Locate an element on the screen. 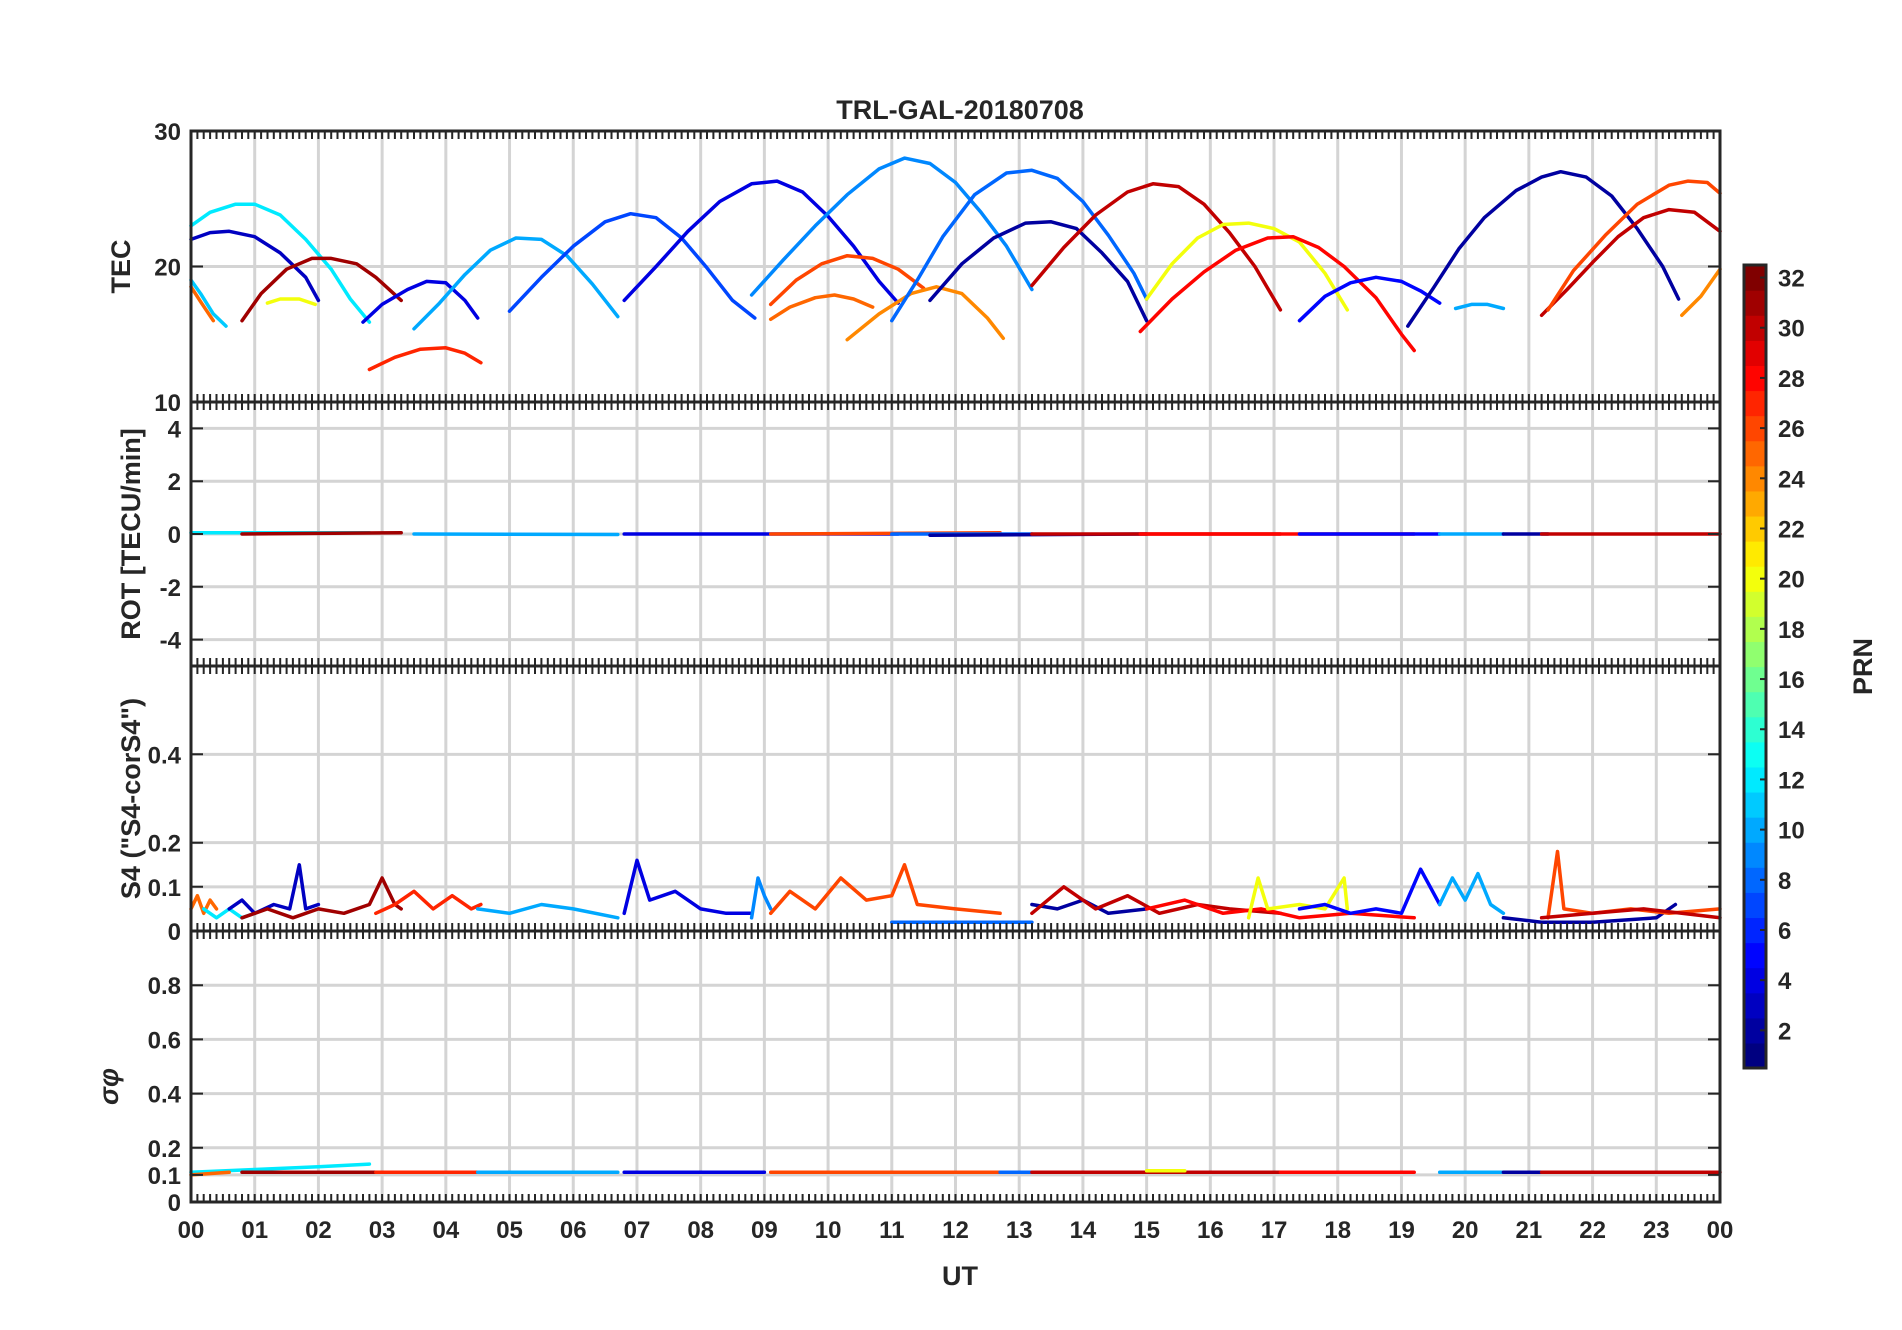 The width and height of the screenshot is (1902, 1330). y-tick-label: -2 is located at coordinates (170, 588).